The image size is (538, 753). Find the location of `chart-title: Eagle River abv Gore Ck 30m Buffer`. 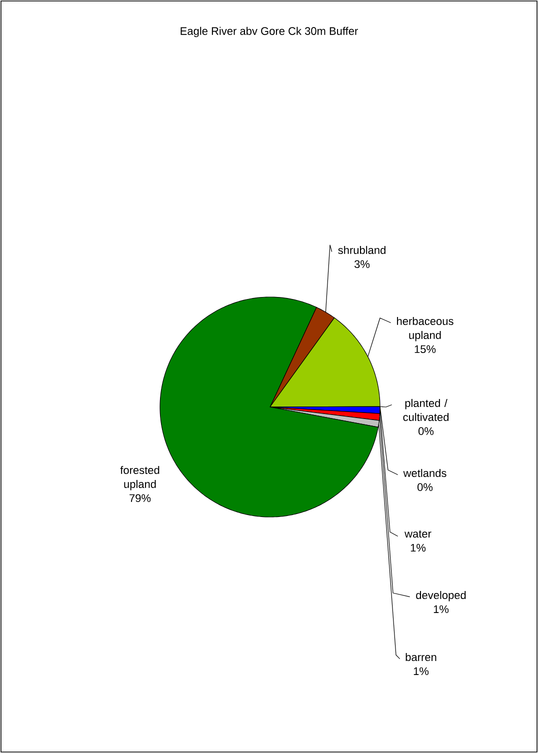

chart-title: Eagle River abv Gore Ck 30m Buffer is located at coordinates (269, 32).